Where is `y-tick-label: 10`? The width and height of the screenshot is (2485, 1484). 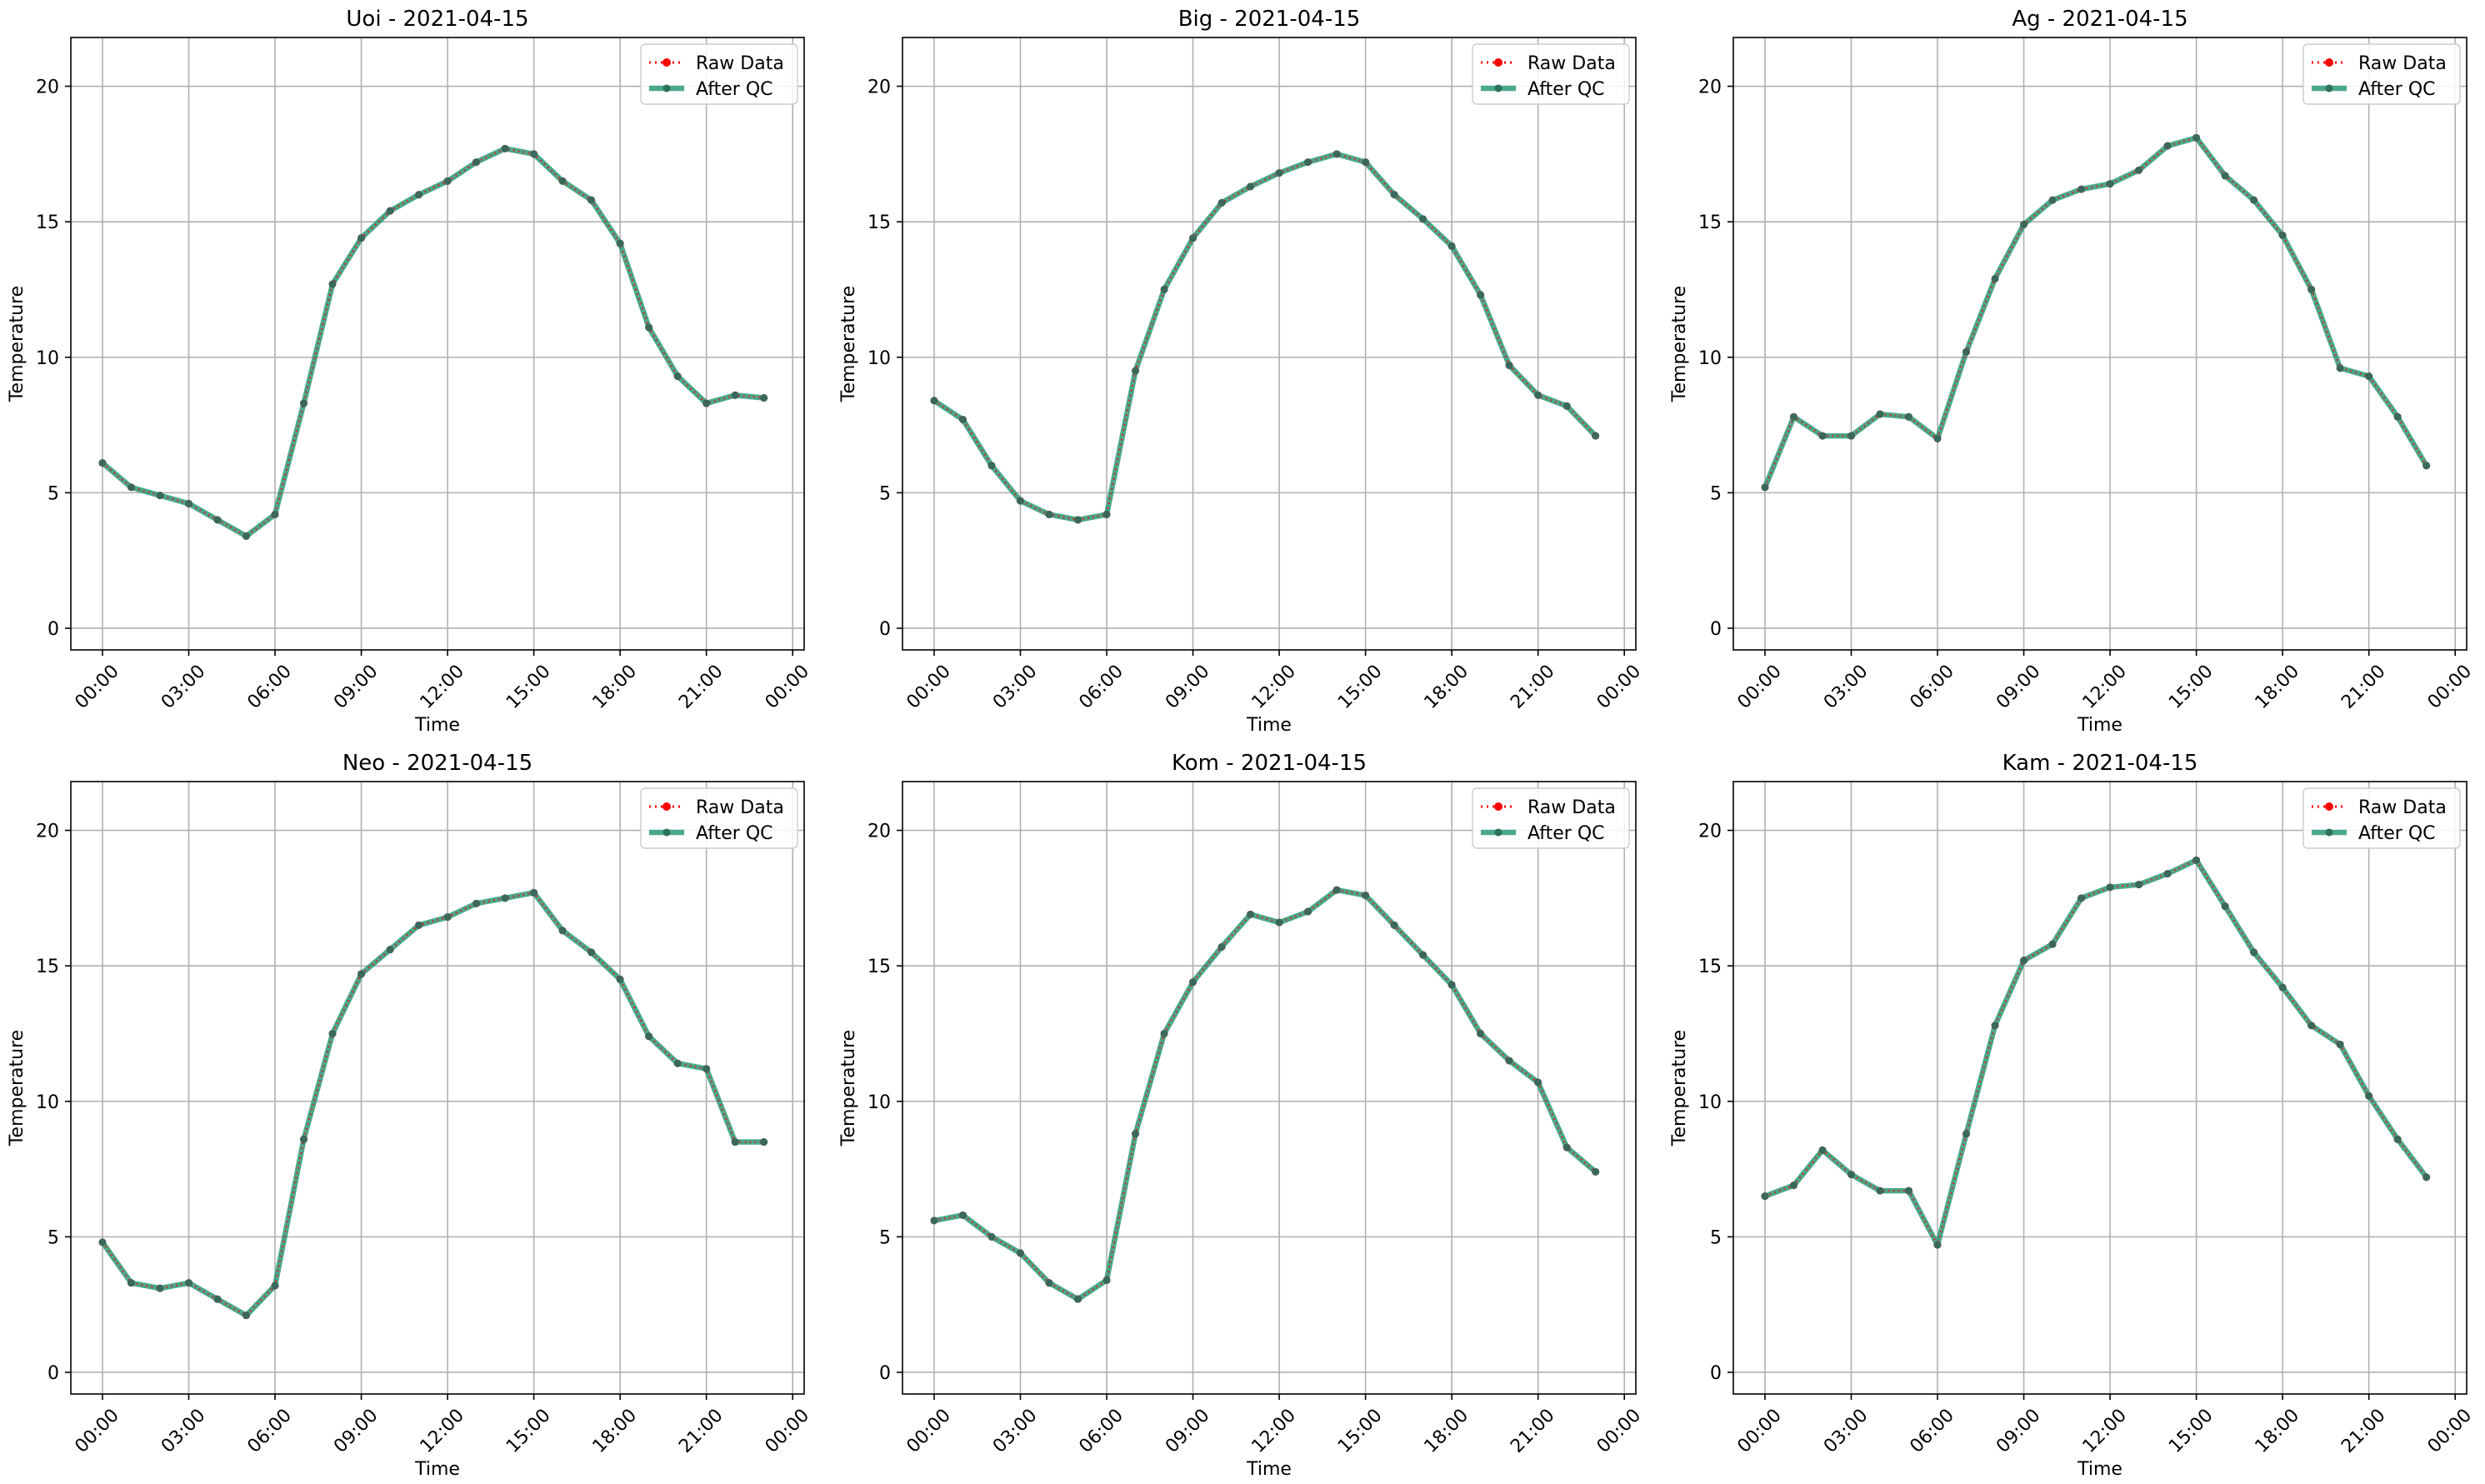
y-tick-label: 10 is located at coordinates (879, 358).